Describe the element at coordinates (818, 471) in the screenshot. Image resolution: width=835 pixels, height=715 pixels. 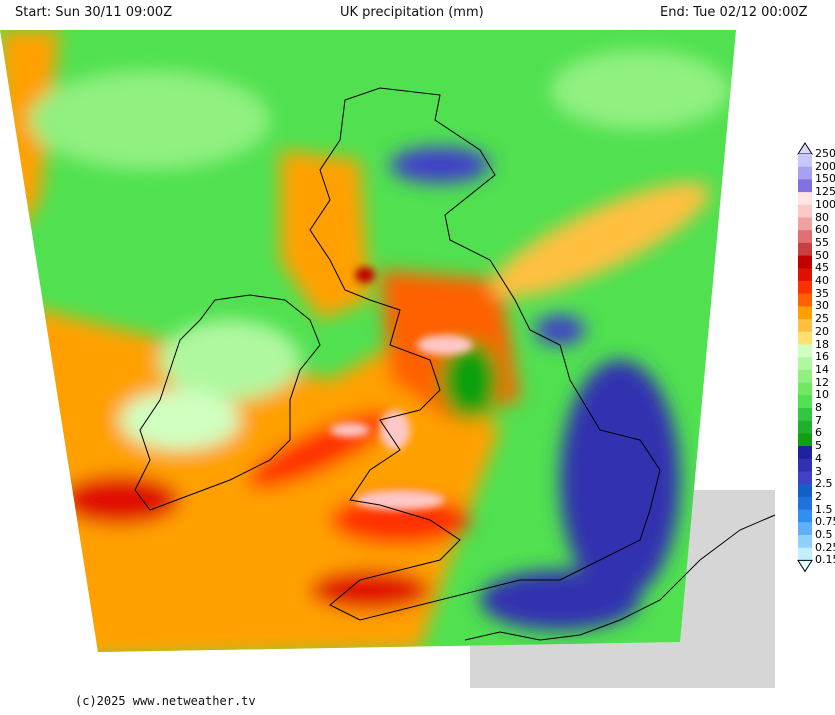
I see `legend-label: 3` at that location.